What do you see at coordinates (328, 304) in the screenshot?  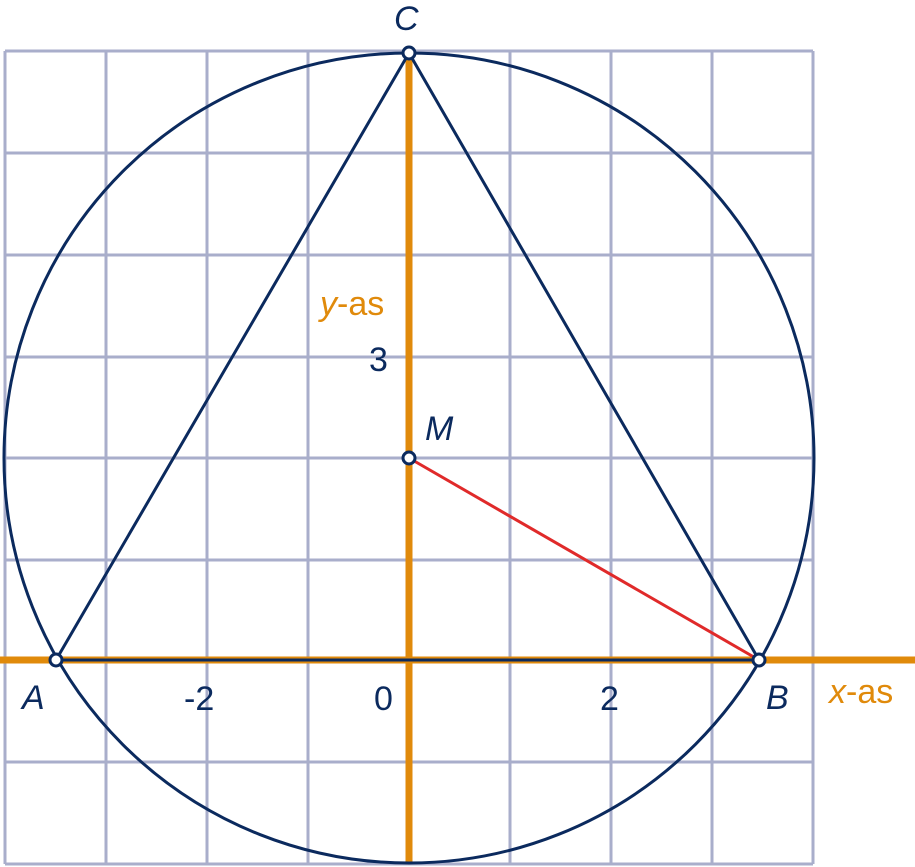 I see `y-axis-label-var: y` at bounding box center [328, 304].